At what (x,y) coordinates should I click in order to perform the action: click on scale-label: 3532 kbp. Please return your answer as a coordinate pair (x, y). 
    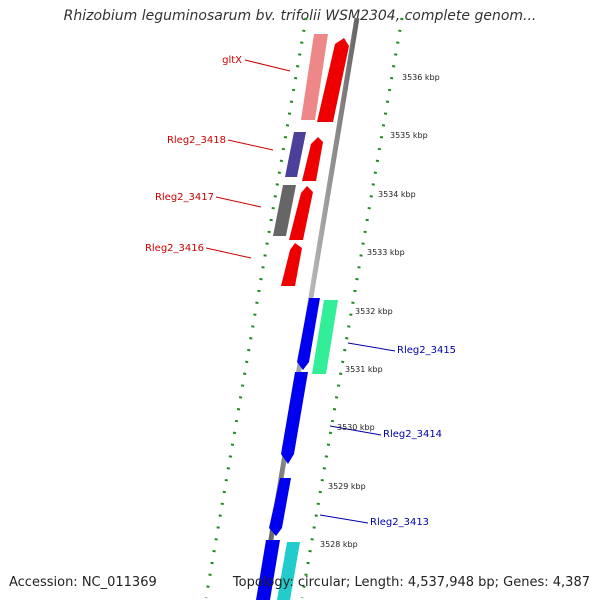
    Looking at the image, I should click on (374, 311).